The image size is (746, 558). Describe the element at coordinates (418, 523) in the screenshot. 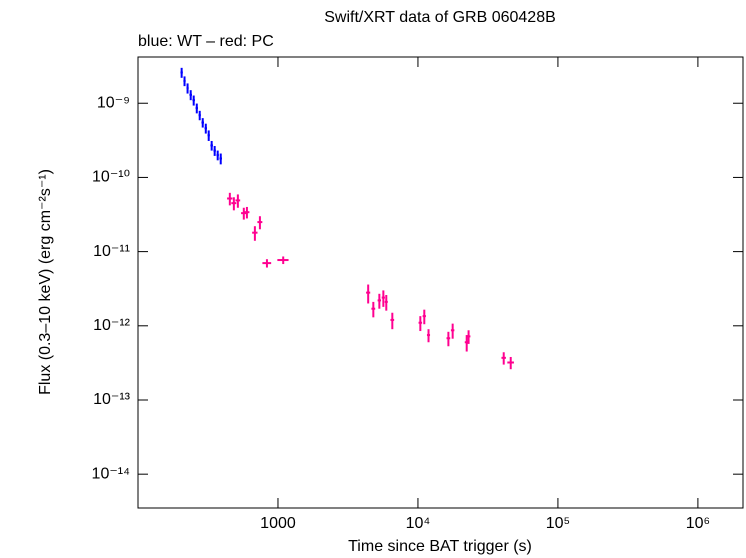

I see `x-tick-label: 10⁴` at that location.